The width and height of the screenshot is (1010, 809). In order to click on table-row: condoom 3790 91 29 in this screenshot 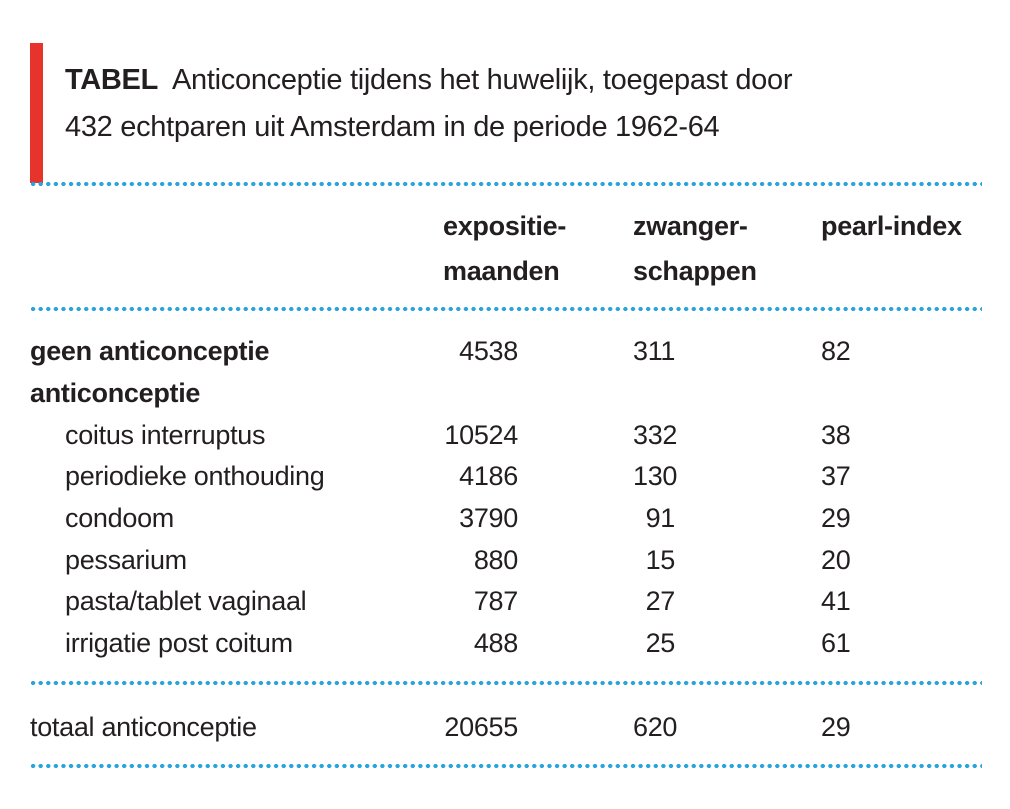, I will do `click(506, 519)`.